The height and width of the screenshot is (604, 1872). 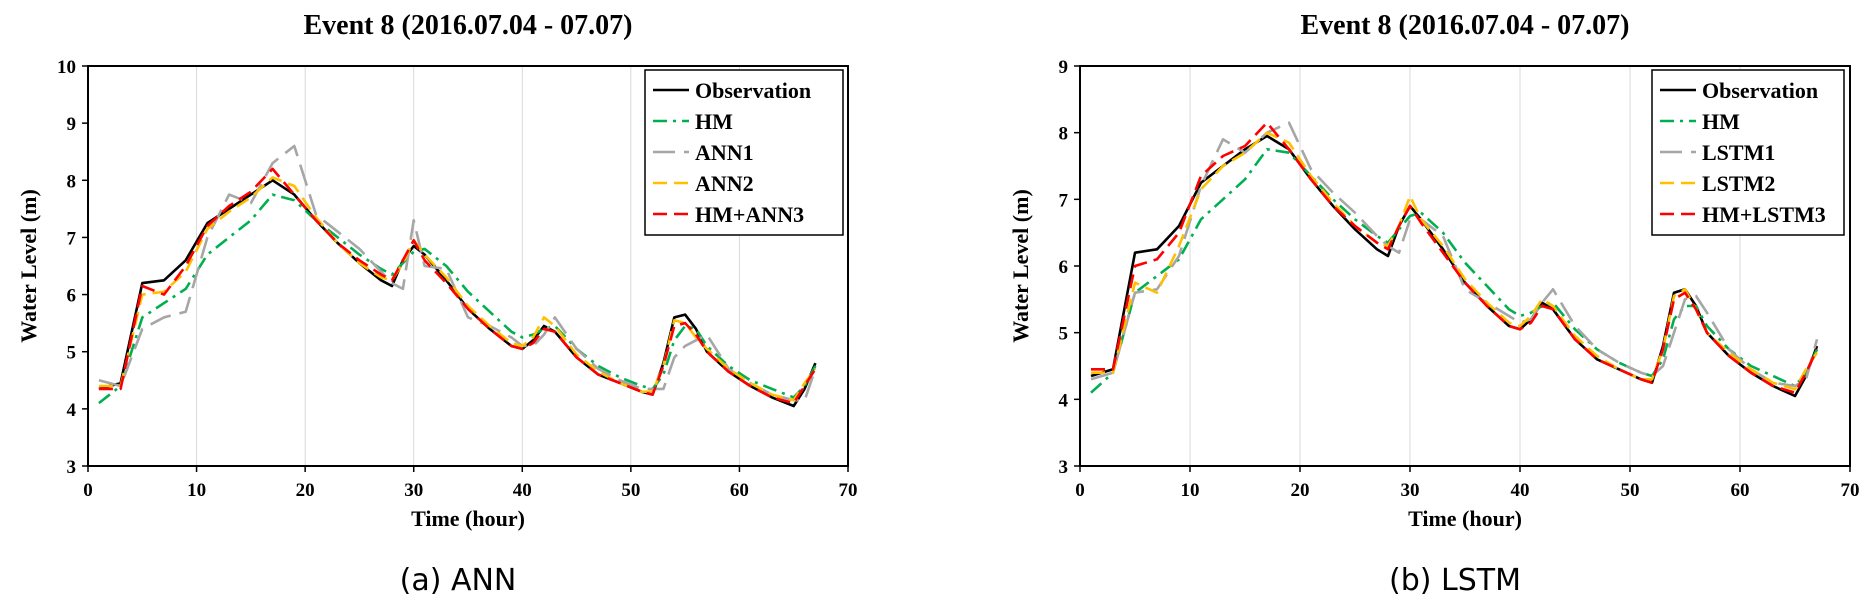 What do you see at coordinates (1738, 152) in the screenshot?
I see `legend-label: LSTM1` at bounding box center [1738, 152].